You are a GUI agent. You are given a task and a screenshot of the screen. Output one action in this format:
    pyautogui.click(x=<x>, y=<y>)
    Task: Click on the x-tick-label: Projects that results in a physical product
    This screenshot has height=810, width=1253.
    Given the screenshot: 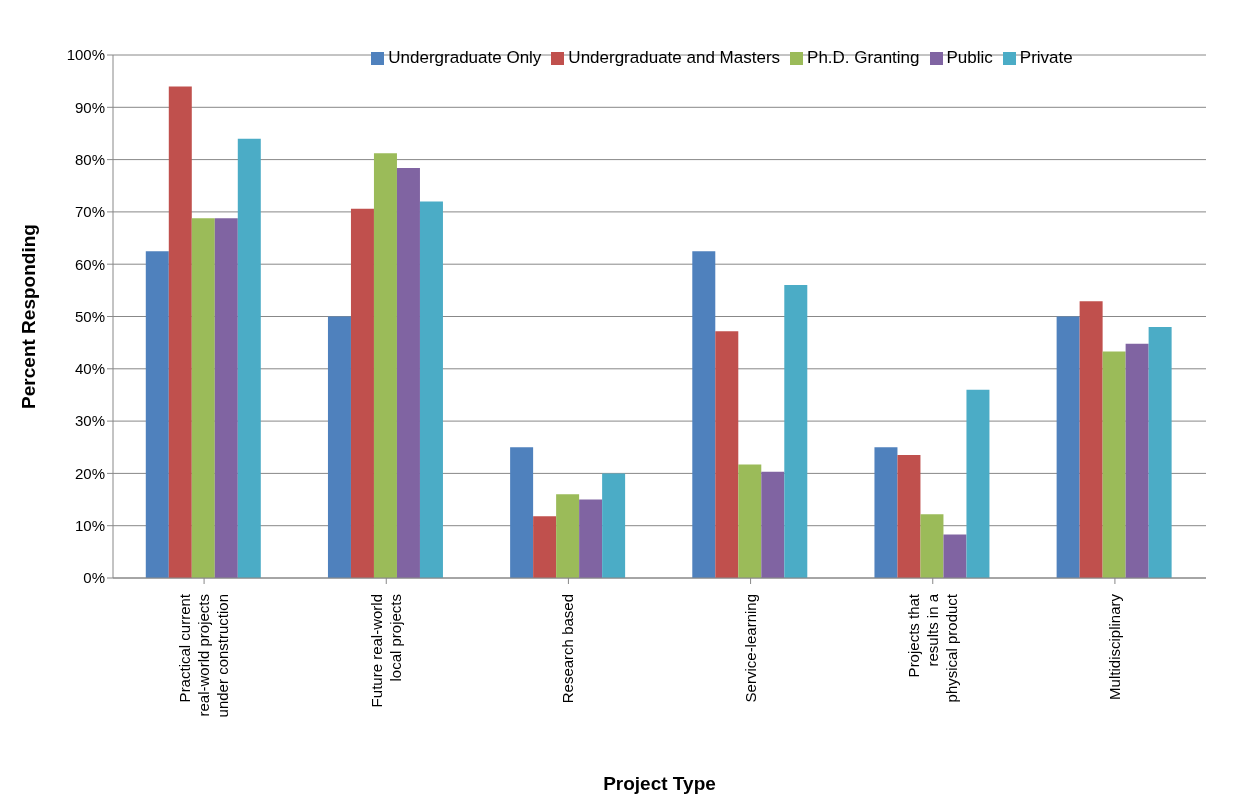 What is the action you would take?
    pyautogui.click(x=932, y=648)
    